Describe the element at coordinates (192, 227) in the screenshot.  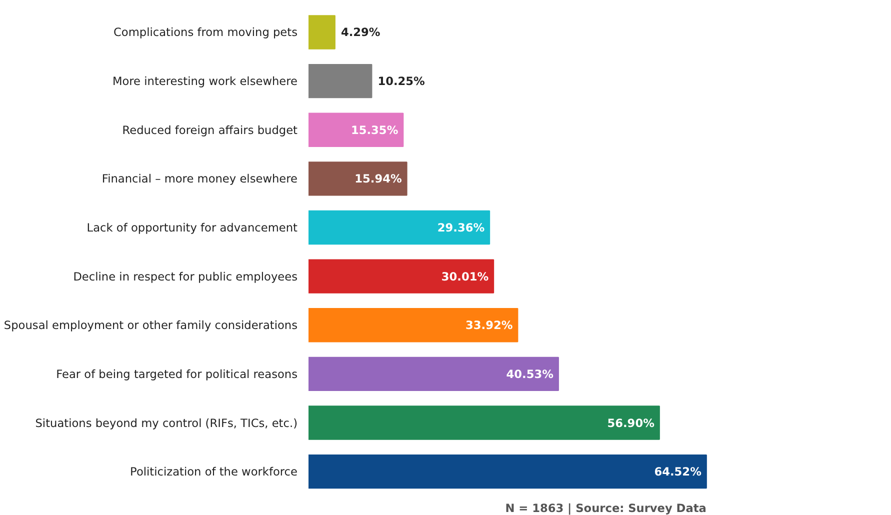
I see `y-tick-label: Lack of opportunity for advancement` at that location.